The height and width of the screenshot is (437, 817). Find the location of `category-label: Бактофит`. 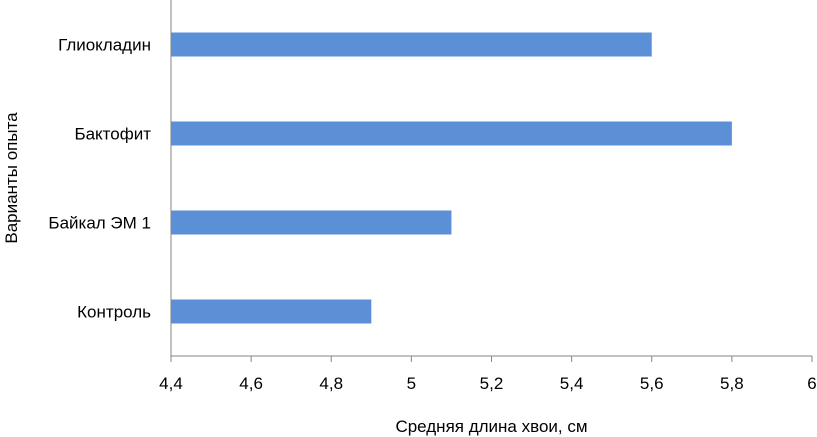

category-label: Бактофит is located at coordinates (112, 134).